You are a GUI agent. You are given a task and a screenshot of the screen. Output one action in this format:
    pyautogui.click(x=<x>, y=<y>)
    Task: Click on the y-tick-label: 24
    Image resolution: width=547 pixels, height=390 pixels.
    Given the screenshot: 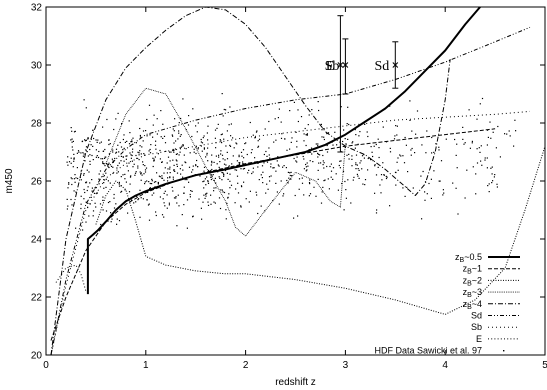 What is the action you would take?
    pyautogui.click(x=37, y=240)
    